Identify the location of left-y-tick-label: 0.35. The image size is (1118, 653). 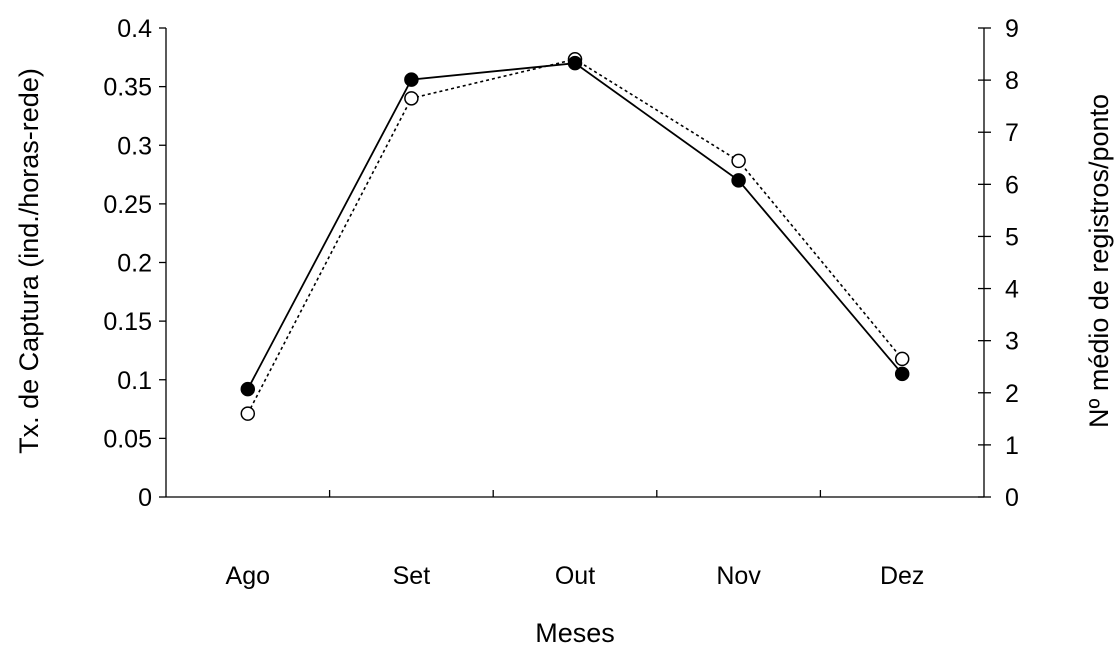
(127, 88).